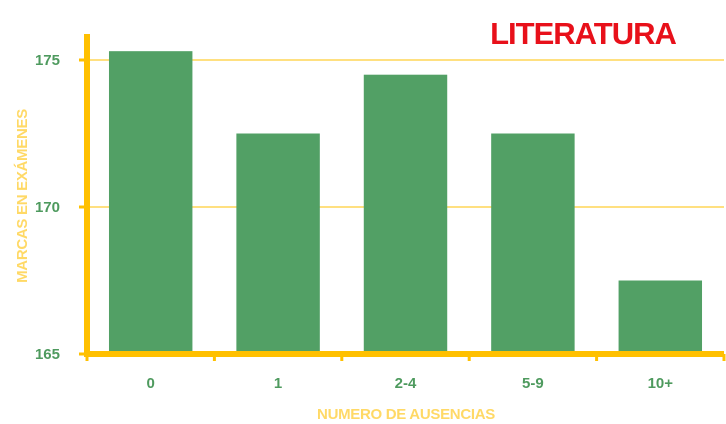  Describe the element at coordinates (47, 354) in the screenshot. I see `y-tick-label: 165` at that location.